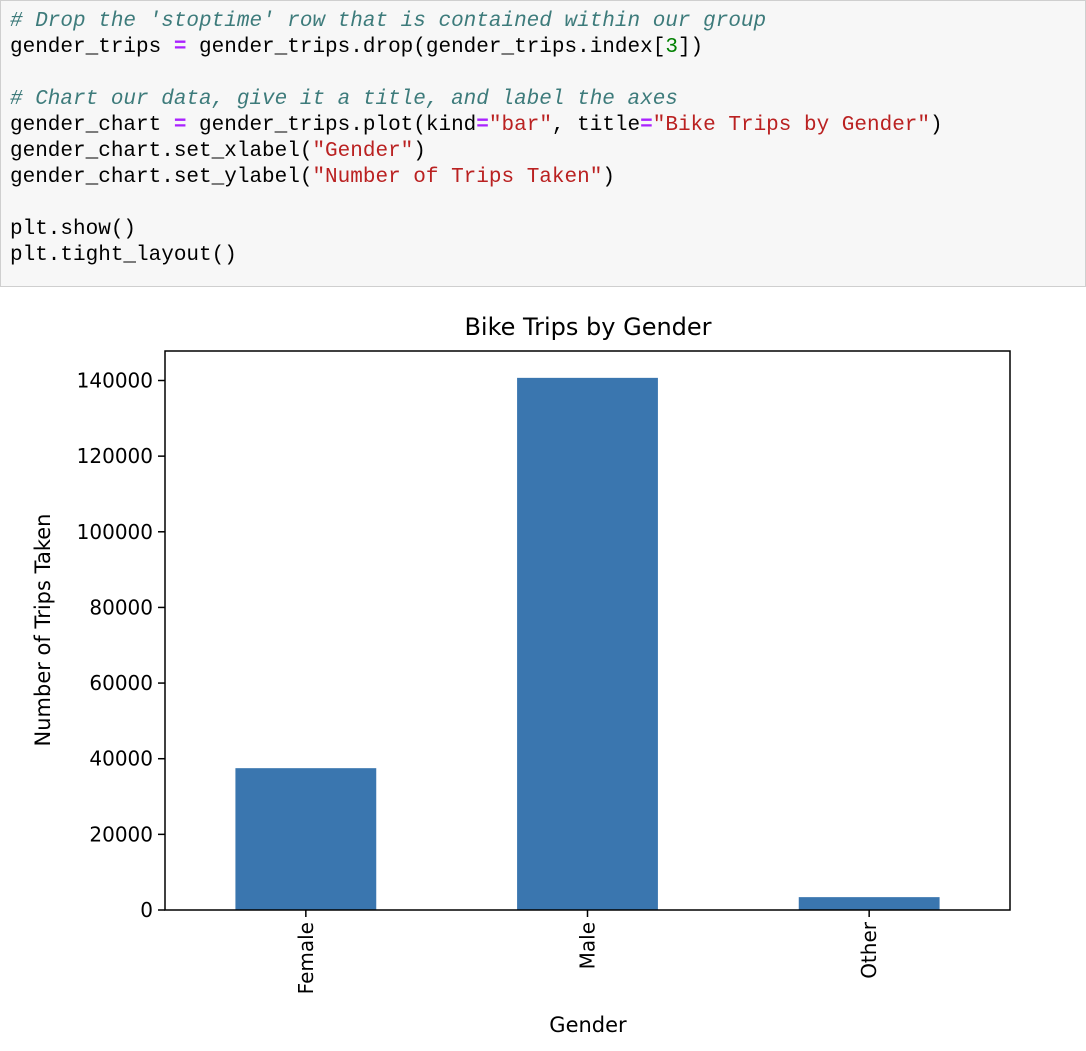  Describe the element at coordinates (92, 47) in the screenshot. I see `code-token: gender_trips` at that location.